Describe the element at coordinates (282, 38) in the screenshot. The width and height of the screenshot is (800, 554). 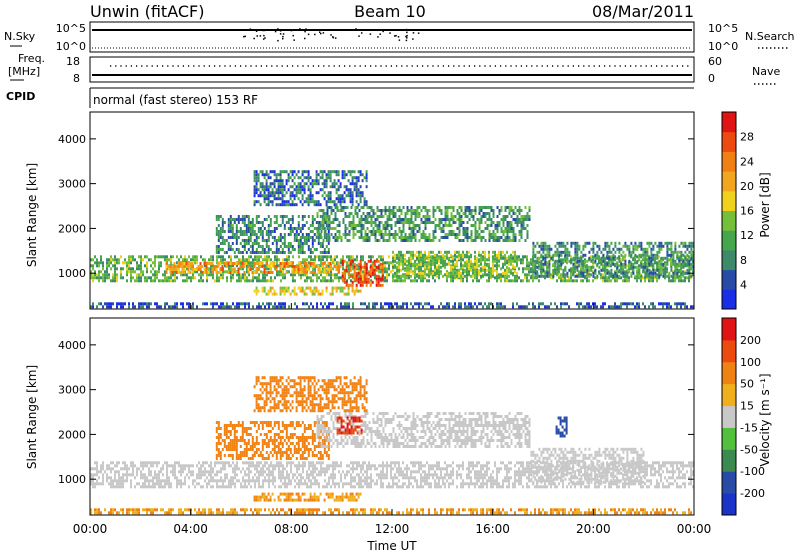
I see `sky-noise-dot` at that location.